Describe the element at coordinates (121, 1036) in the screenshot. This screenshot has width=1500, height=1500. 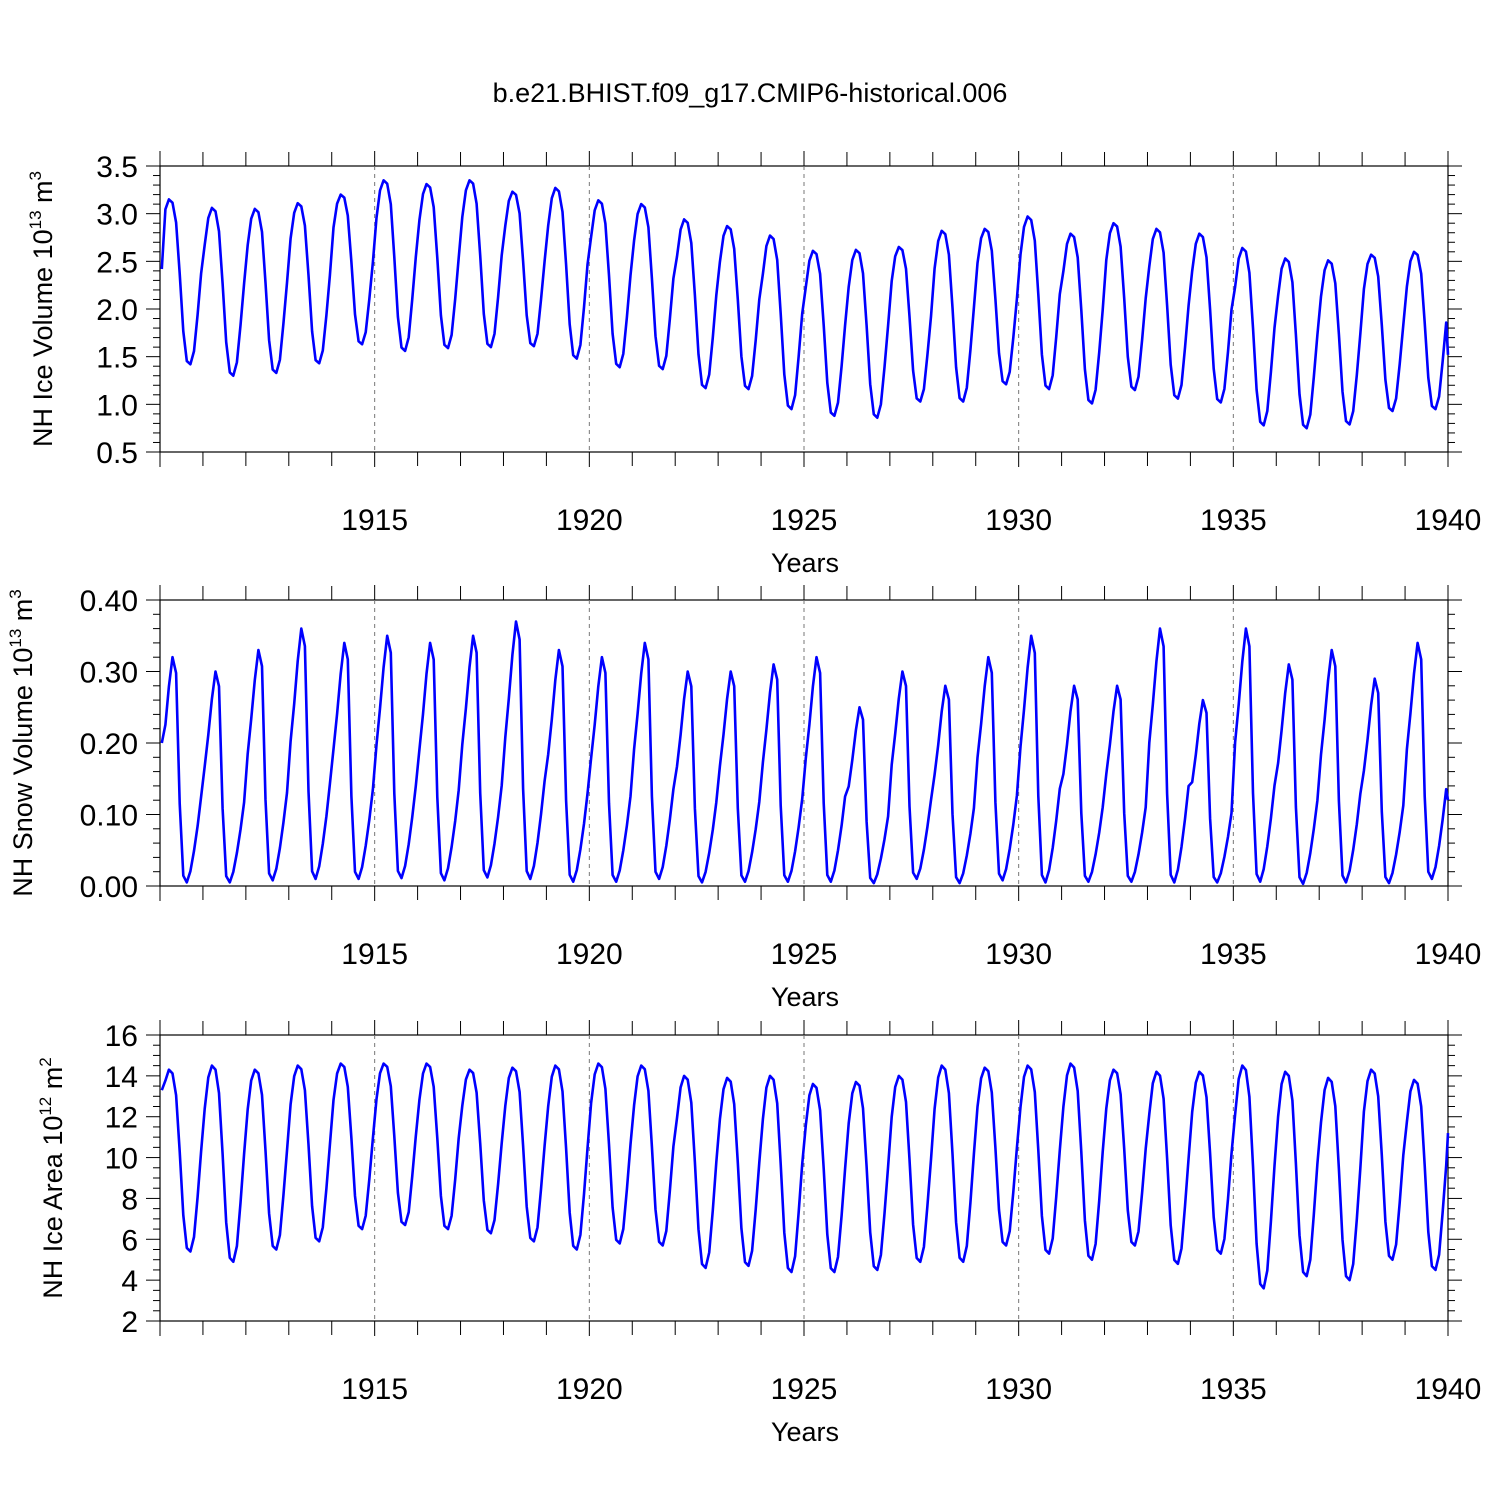
I see `y-tick-label: 16` at that location.